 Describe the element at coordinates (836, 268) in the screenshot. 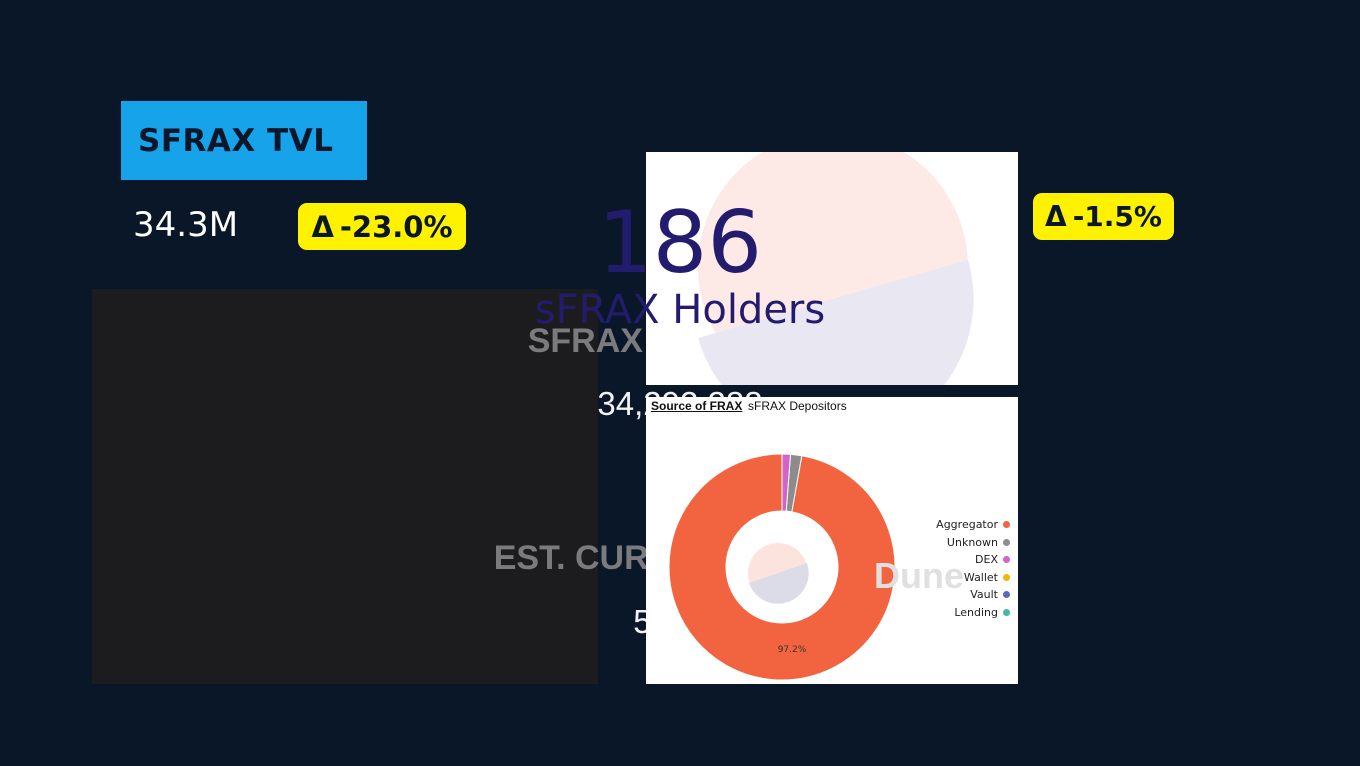

I see `holders-background-pie` at that location.